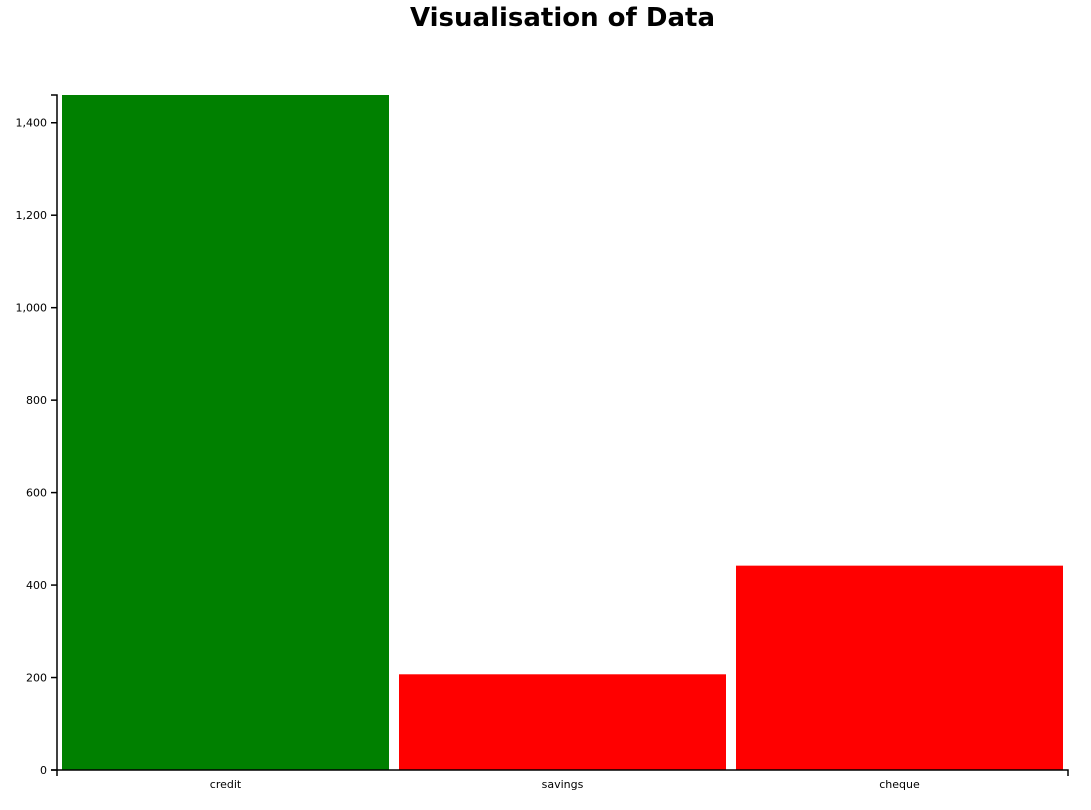 The image size is (1091, 810). Describe the element at coordinates (36, 493) in the screenshot. I see `y-tick-label: 600` at that location.